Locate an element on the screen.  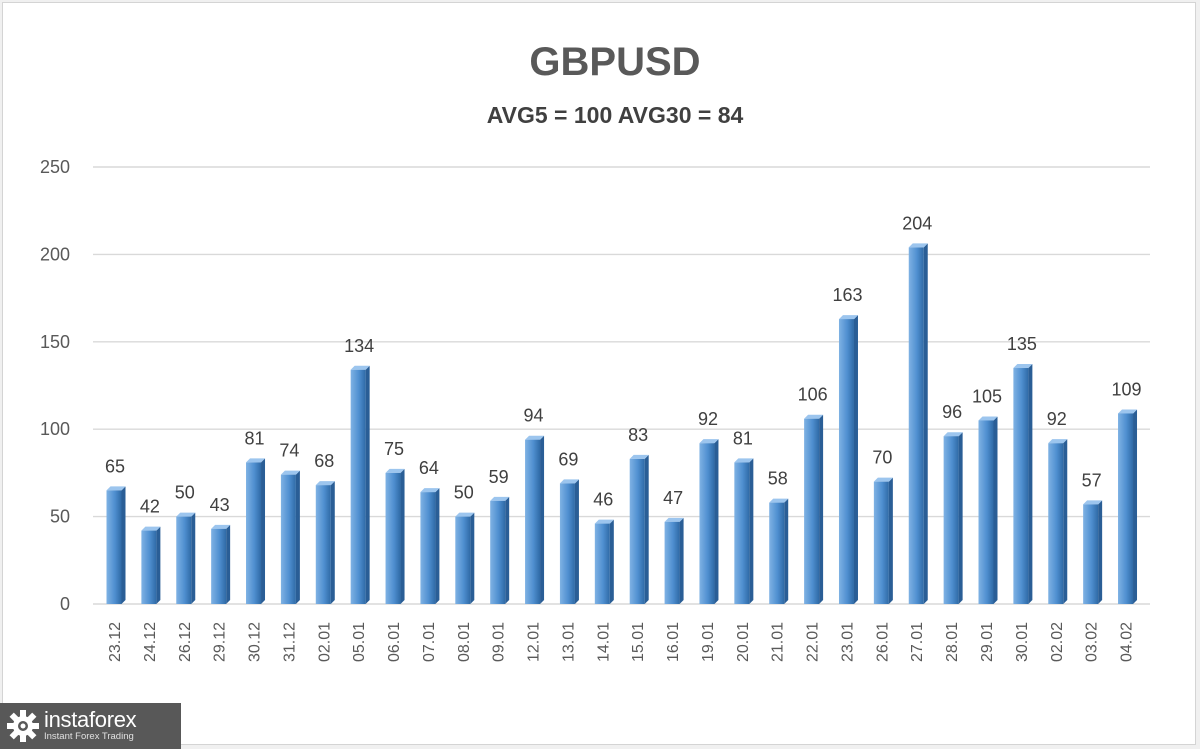
x-tick-label: 16.01 is located at coordinates (673, 642).